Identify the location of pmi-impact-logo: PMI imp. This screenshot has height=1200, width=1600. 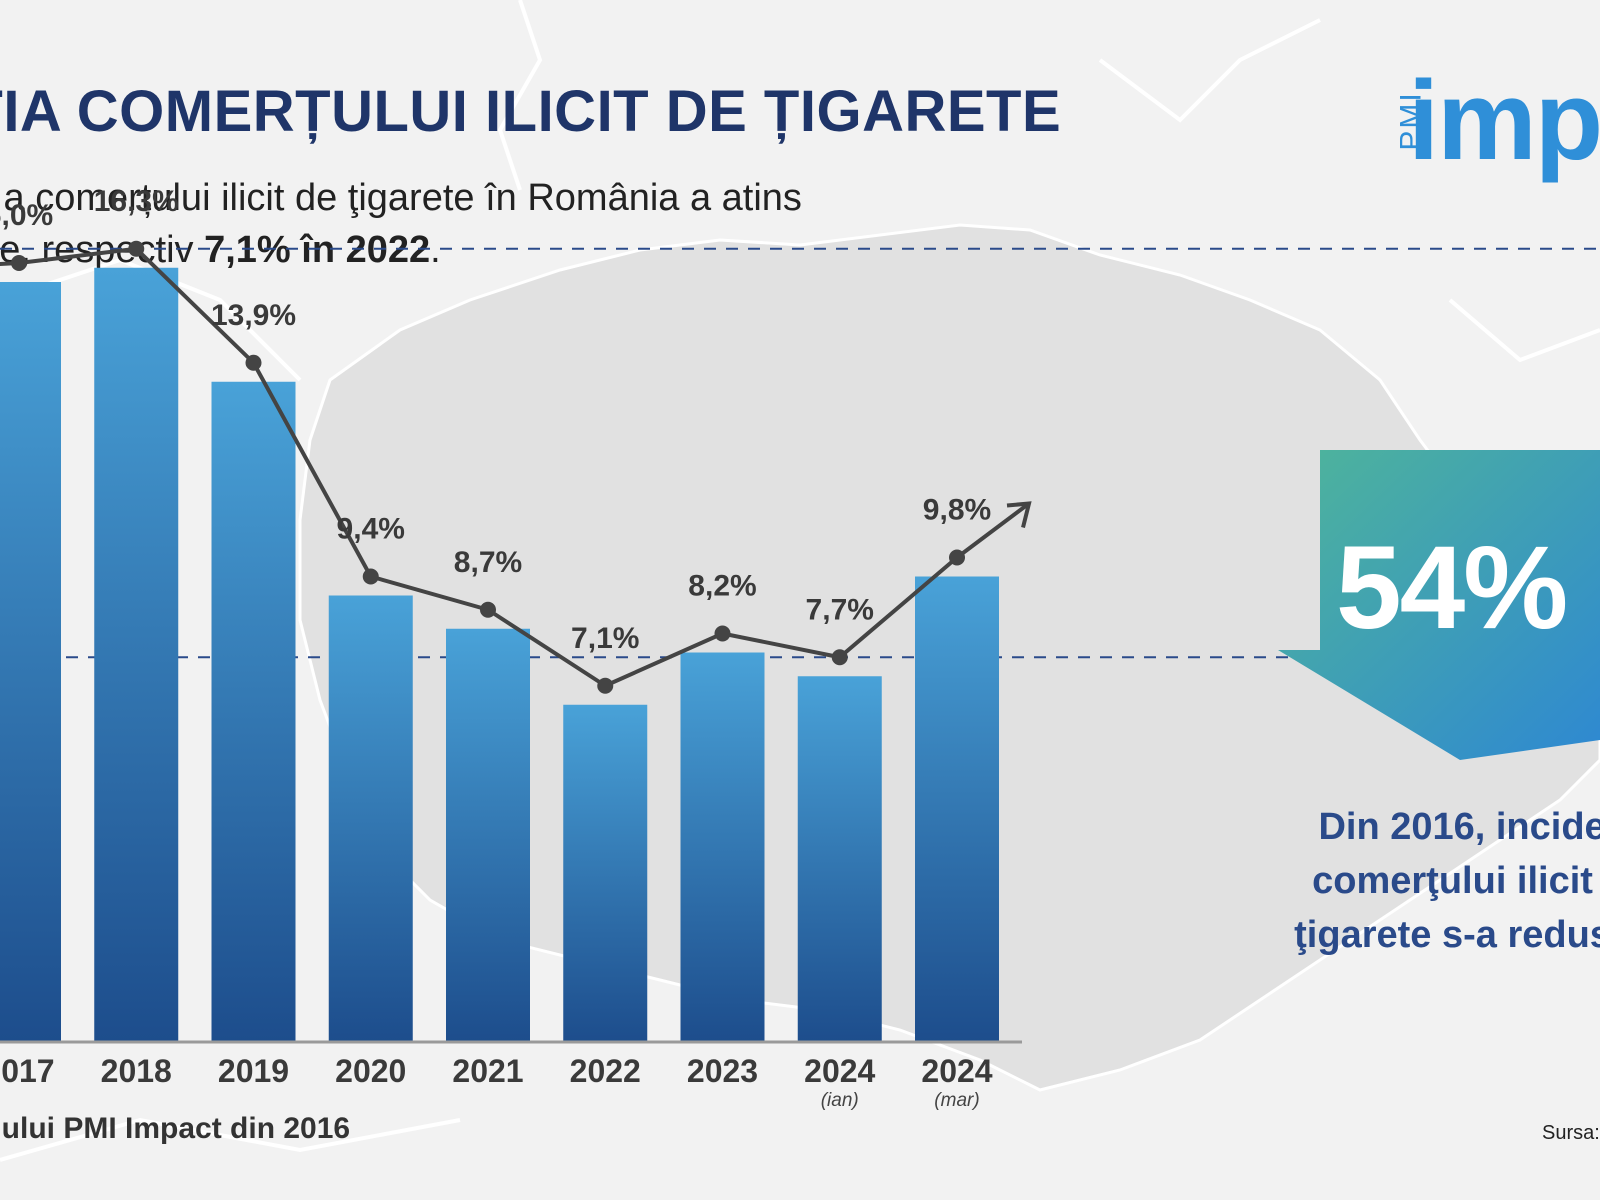
(1497, 120).